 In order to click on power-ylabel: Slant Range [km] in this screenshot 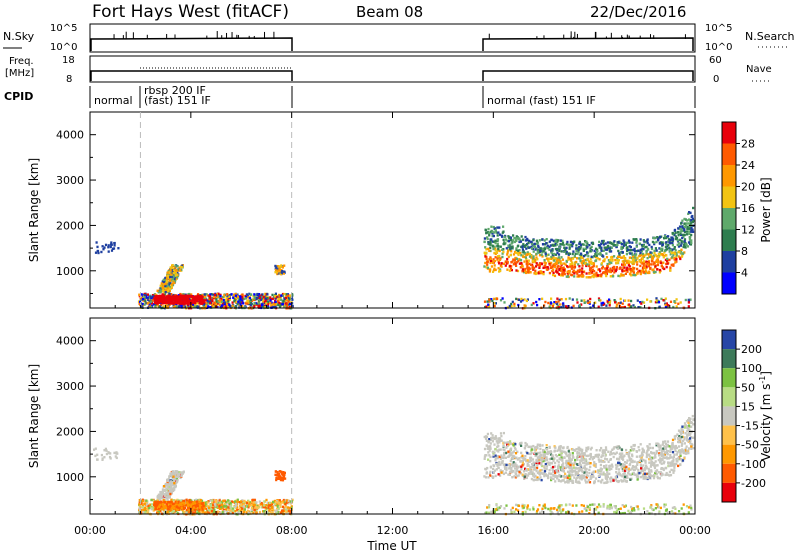, I will do `click(34, 210)`.